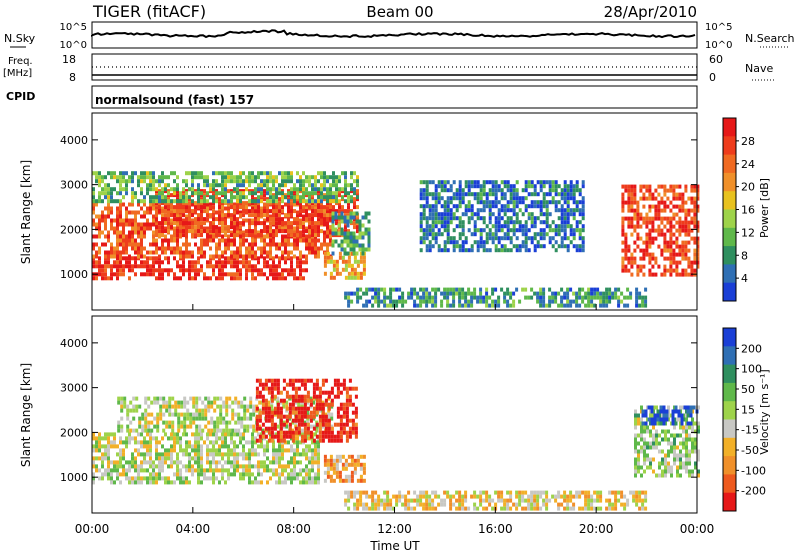 Image resolution: width=800 pixels, height=559 pixels. Describe the element at coordinates (744, 278) in the screenshot. I see `colorbar-tick-label: 4` at that location.